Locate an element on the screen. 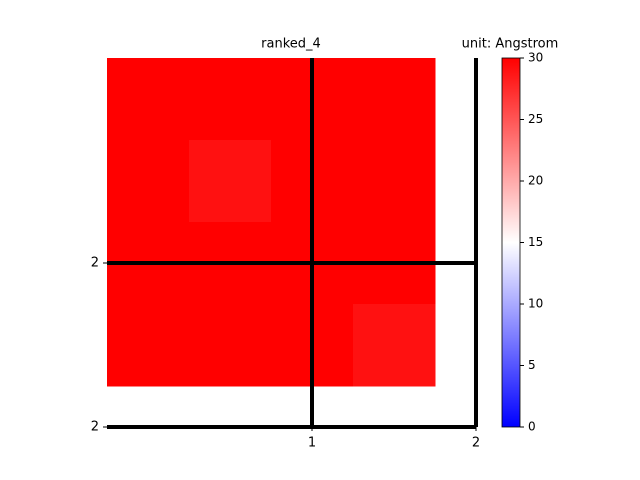  colorbar-tick-label: 0 is located at coordinates (532, 427).